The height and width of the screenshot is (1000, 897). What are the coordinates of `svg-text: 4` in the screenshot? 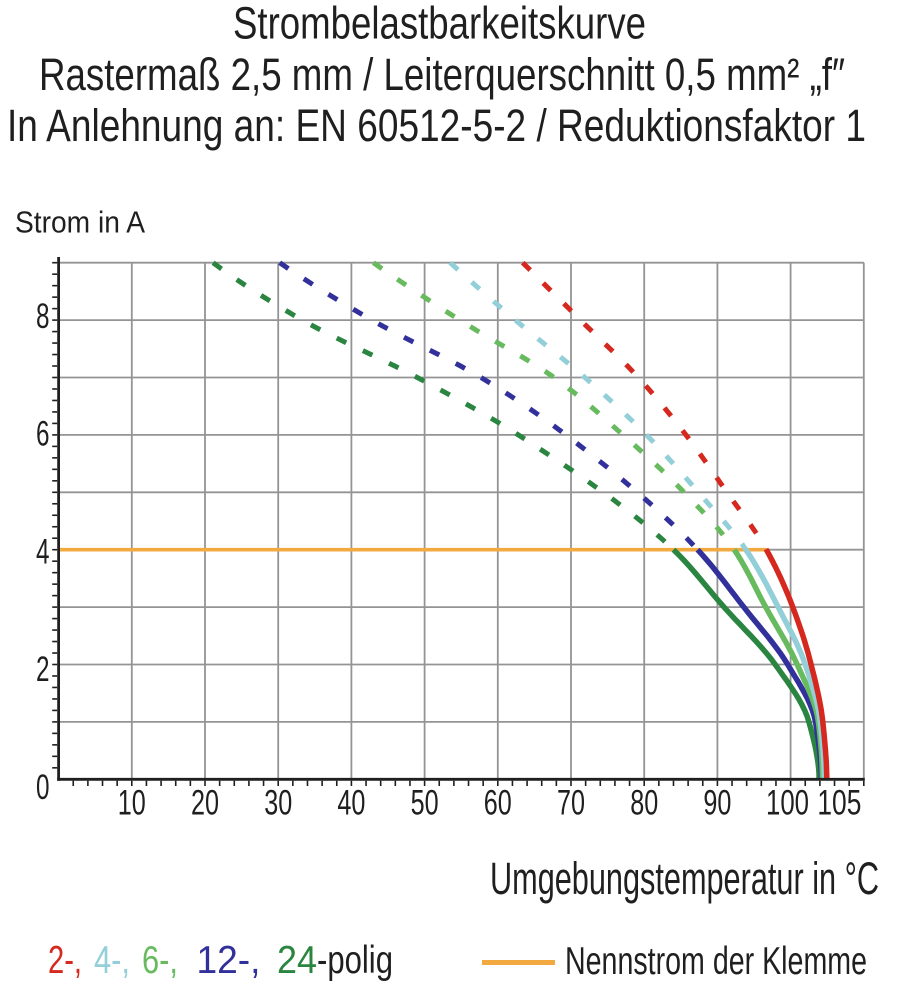 It's located at (43, 551).